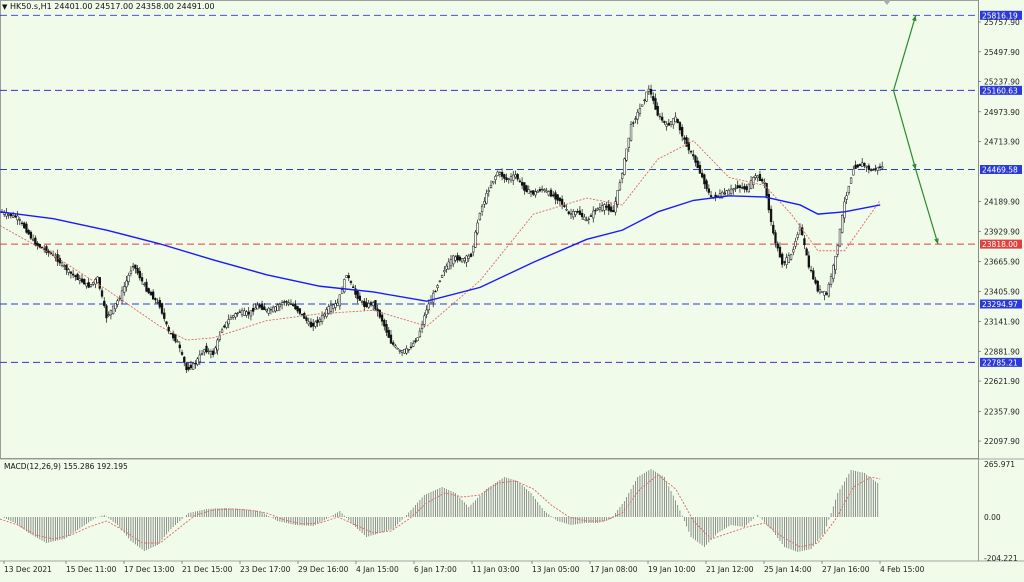  What do you see at coordinates (1002, 82) in the screenshot?
I see `price-tick-label: 25237.90` at bounding box center [1002, 82].